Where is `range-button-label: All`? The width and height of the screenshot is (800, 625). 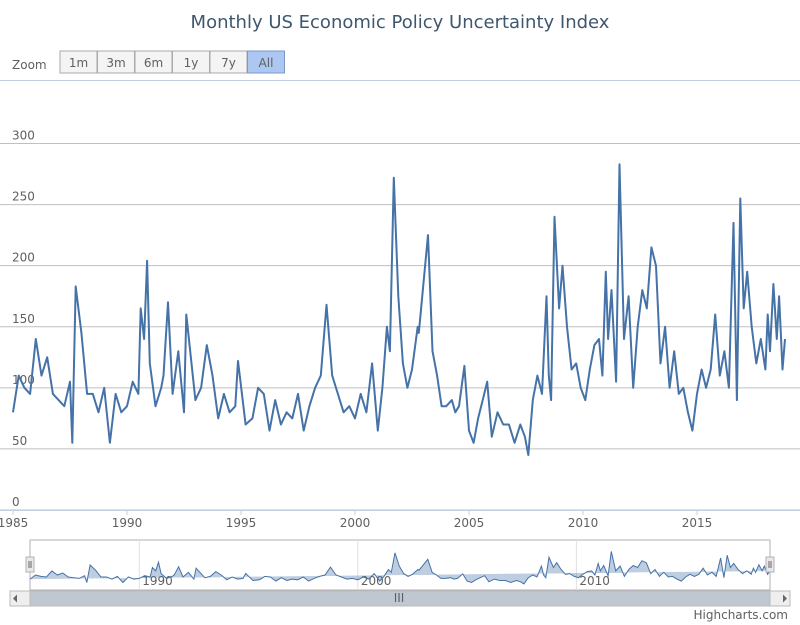 range-button-label: All is located at coordinates (266, 63).